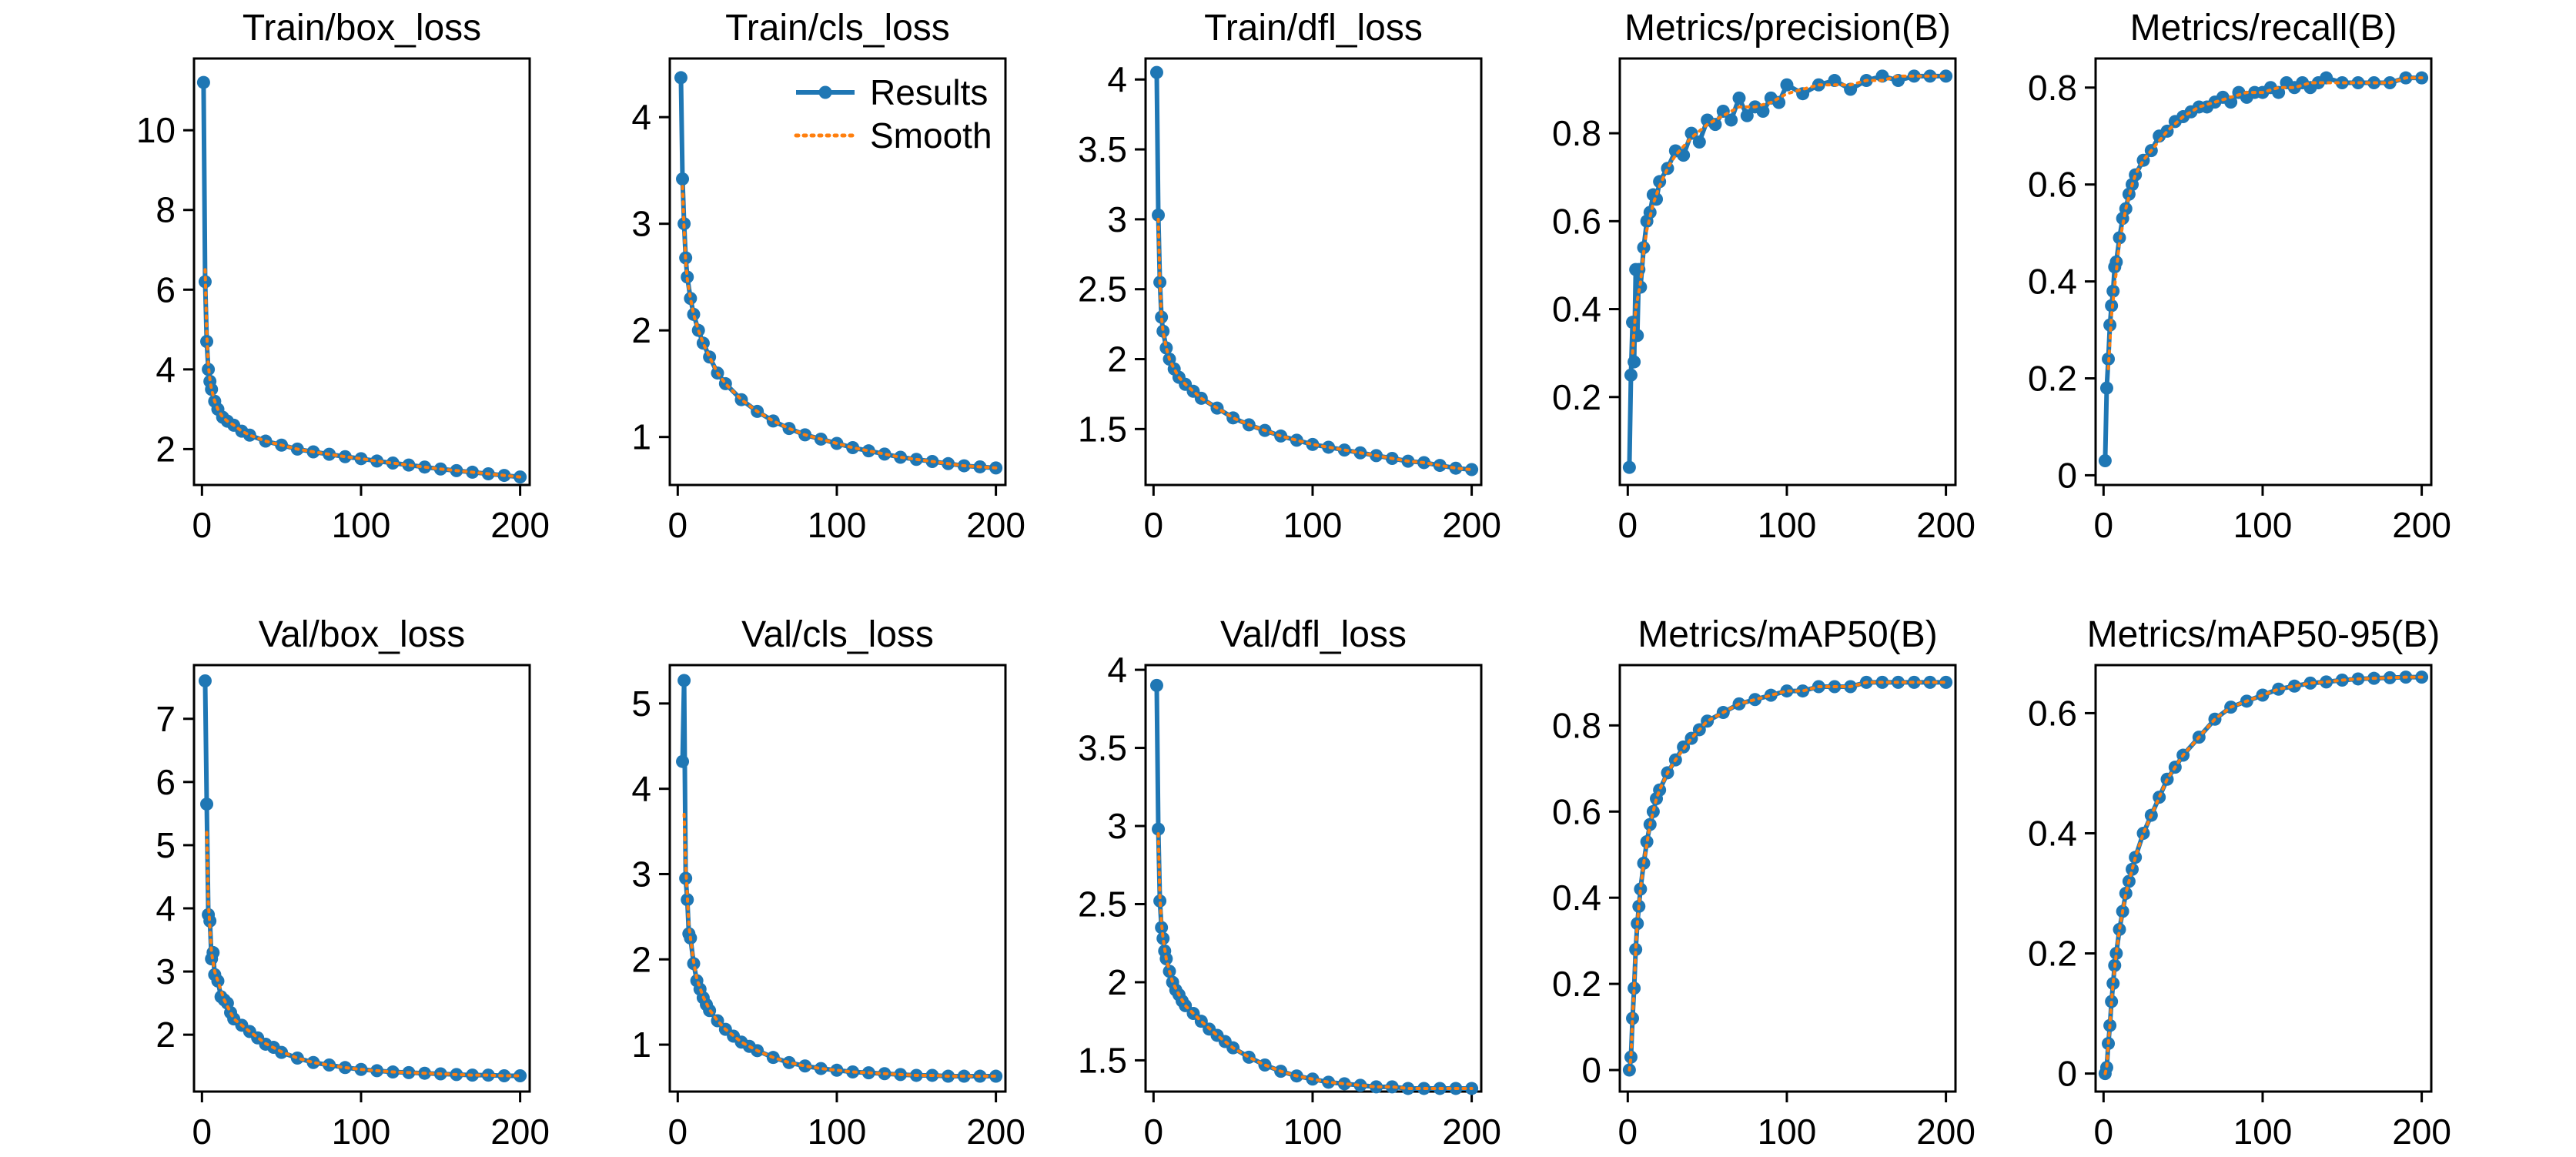 The height and width of the screenshot is (1157, 2576). What do you see at coordinates (1102, 149) in the screenshot?
I see `y-tick-label: 3.5` at bounding box center [1102, 149].